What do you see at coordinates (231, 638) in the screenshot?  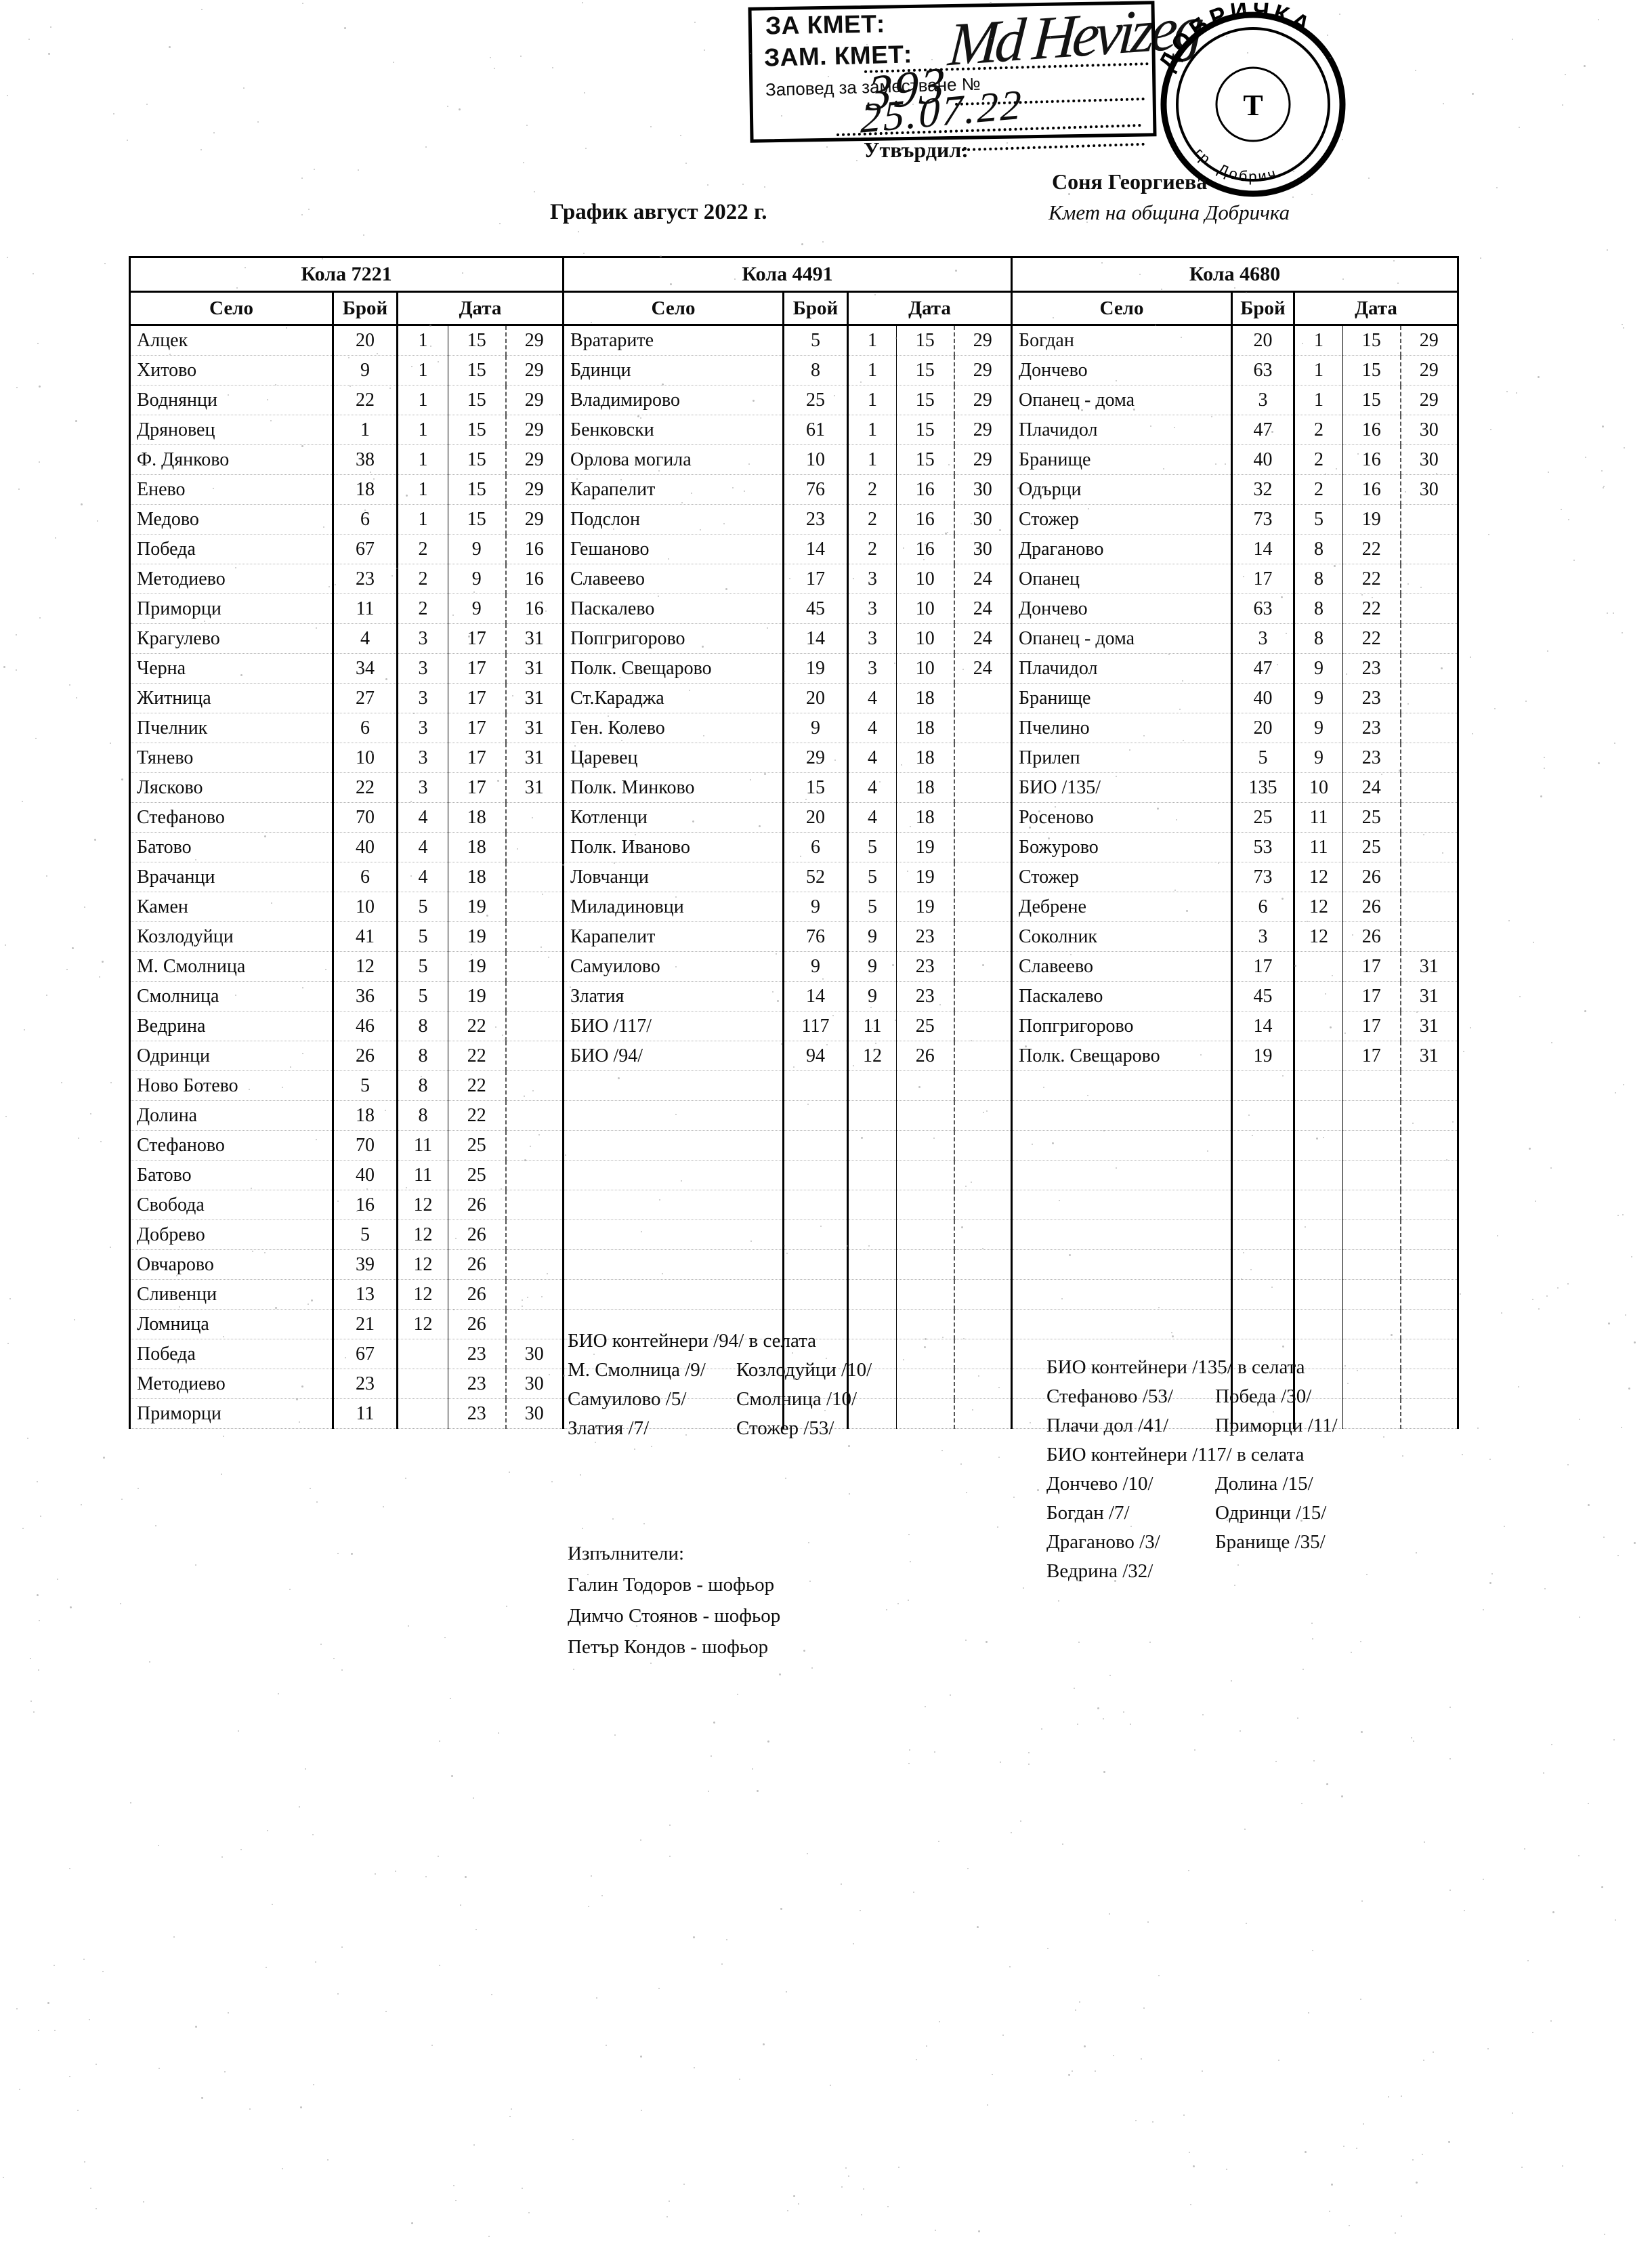 I see `cell-village-7221: Крагулево` at bounding box center [231, 638].